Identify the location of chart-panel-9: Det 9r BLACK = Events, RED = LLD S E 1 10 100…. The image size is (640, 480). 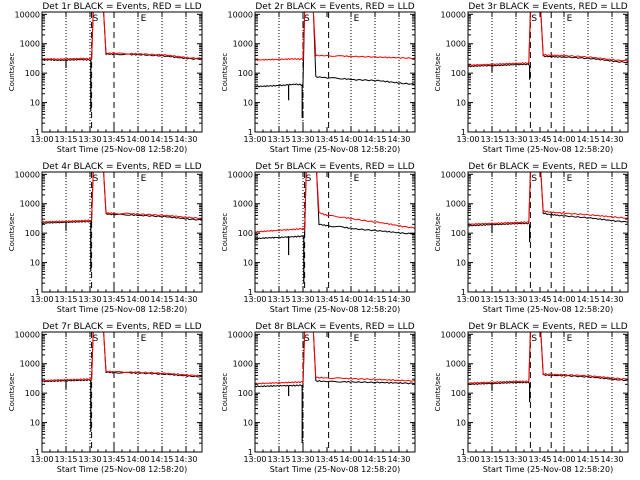
(531, 398).